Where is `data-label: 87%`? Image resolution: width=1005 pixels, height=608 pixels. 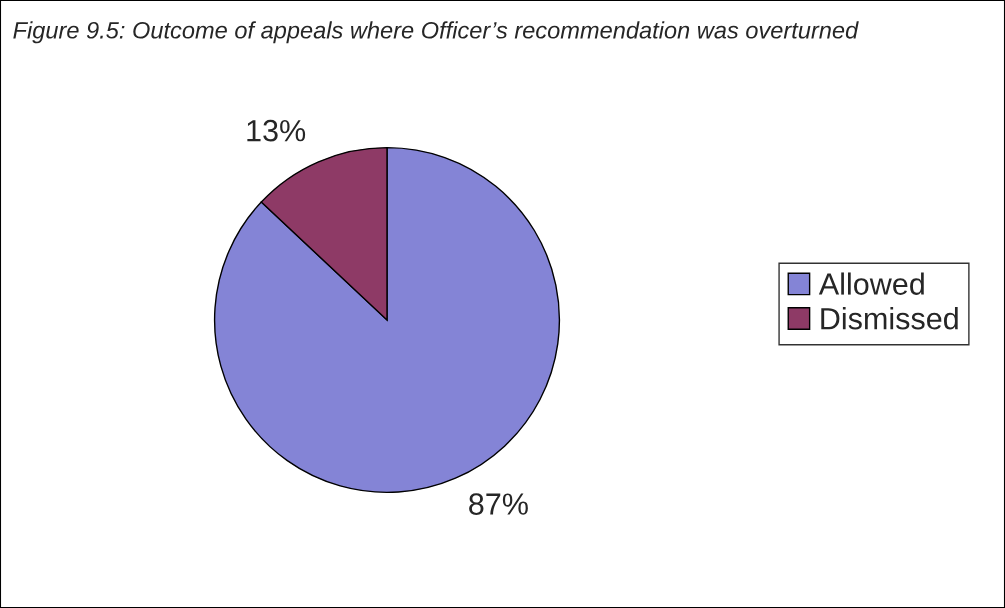
data-label: 87% is located at coordinates (498, 504).